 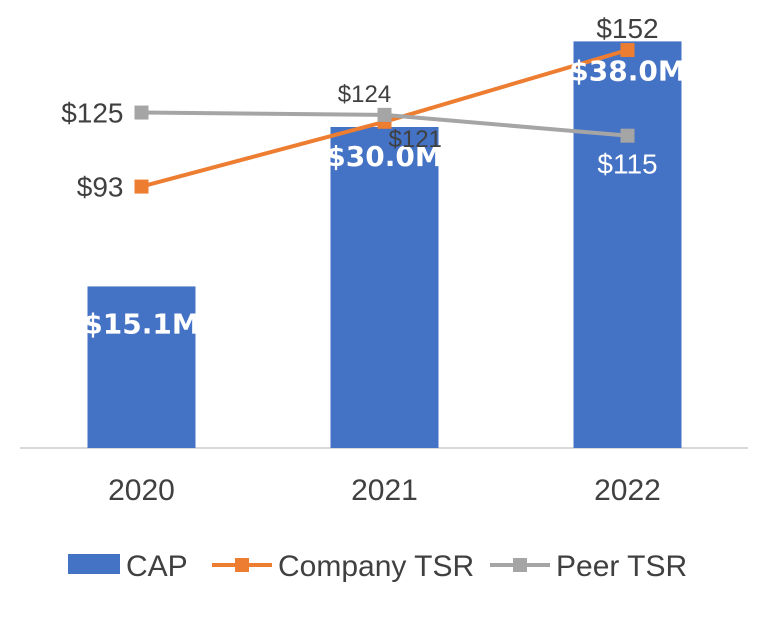 I want to click on bar-label-cap-2020: $15.1M, so click(x=141, y=323).